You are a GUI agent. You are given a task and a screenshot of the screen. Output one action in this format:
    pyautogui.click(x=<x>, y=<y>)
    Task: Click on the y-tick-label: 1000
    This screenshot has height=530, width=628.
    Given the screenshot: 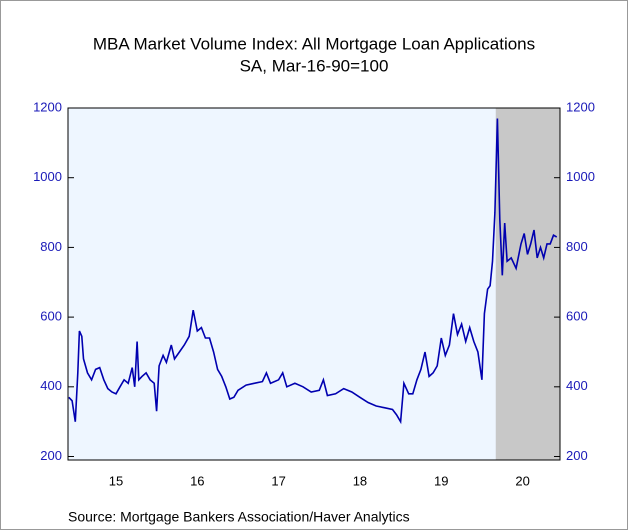 What is the action you would take?
    pyautogui.click(x=47, y=176)
    